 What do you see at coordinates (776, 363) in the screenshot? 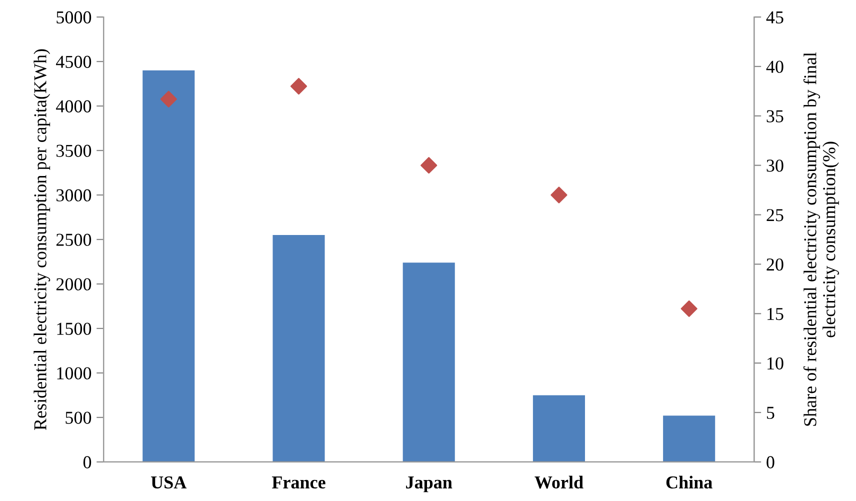
I see `y2-tick-label: 10` at bounding box center [776, 363].